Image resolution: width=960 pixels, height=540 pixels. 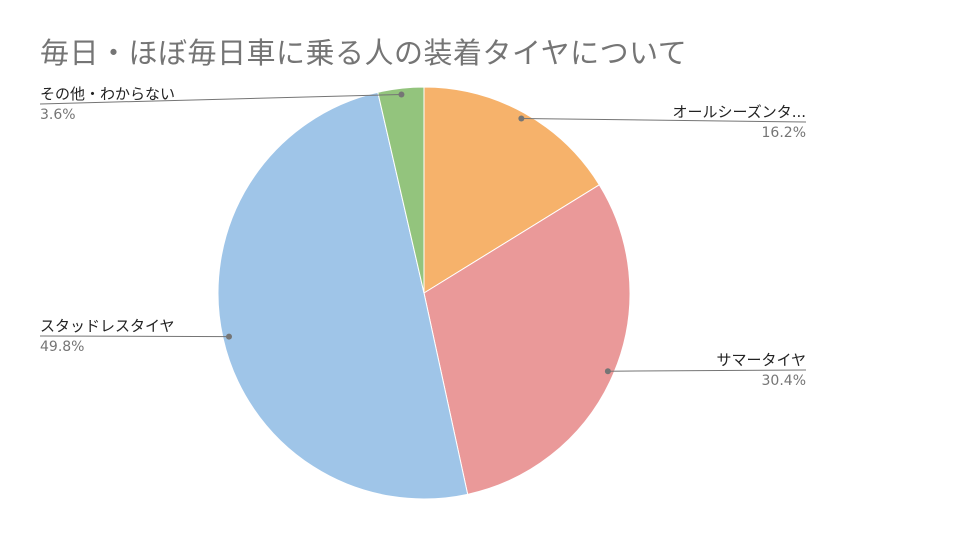 What do you see at coordinates (58, 115) in the screenshot?
I see `slice-percent: 3.6%` at bounding box center [58, 115].